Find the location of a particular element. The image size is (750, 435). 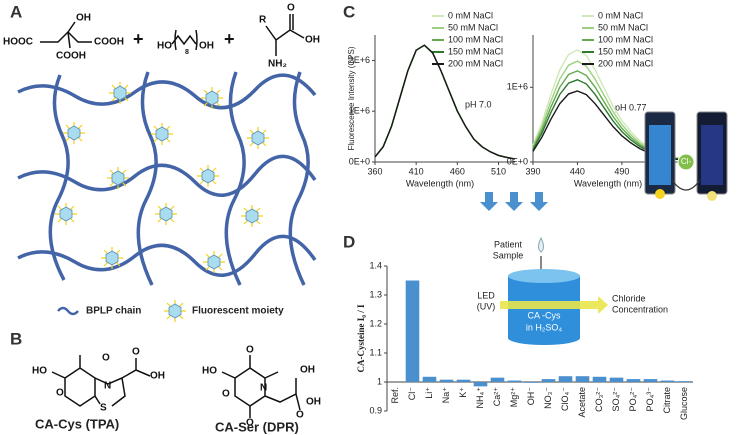

x-tick-label: K⁺ is located at coordinates (463, 392).